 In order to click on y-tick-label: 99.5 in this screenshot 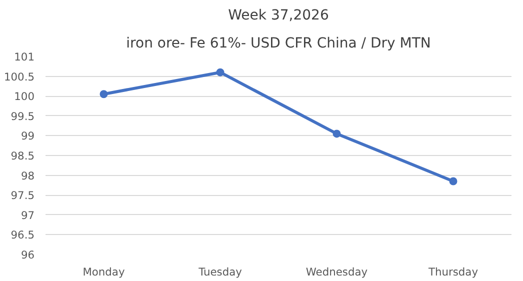, I will do `click(22, 116)`.